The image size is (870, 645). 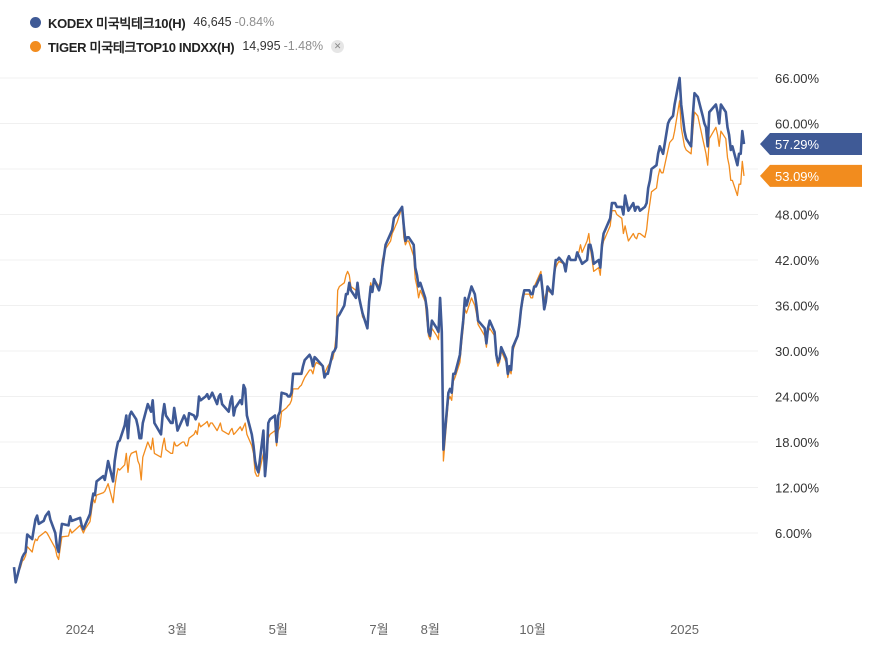 I want to click on x-axis-labels: 2024 3월 5월 7월 8월 10월 2025, so click(x=382, y=629).